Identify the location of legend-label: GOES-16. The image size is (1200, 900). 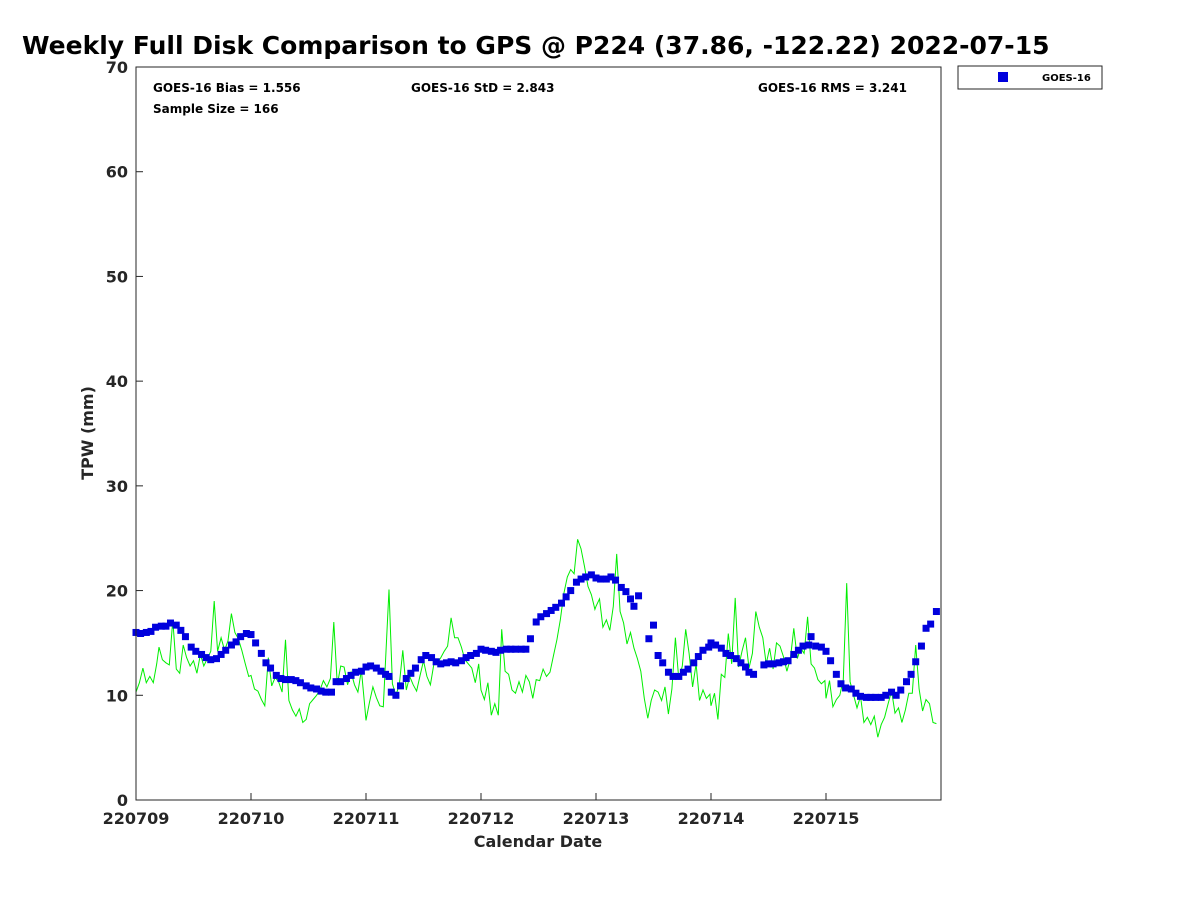
(1066, 78).